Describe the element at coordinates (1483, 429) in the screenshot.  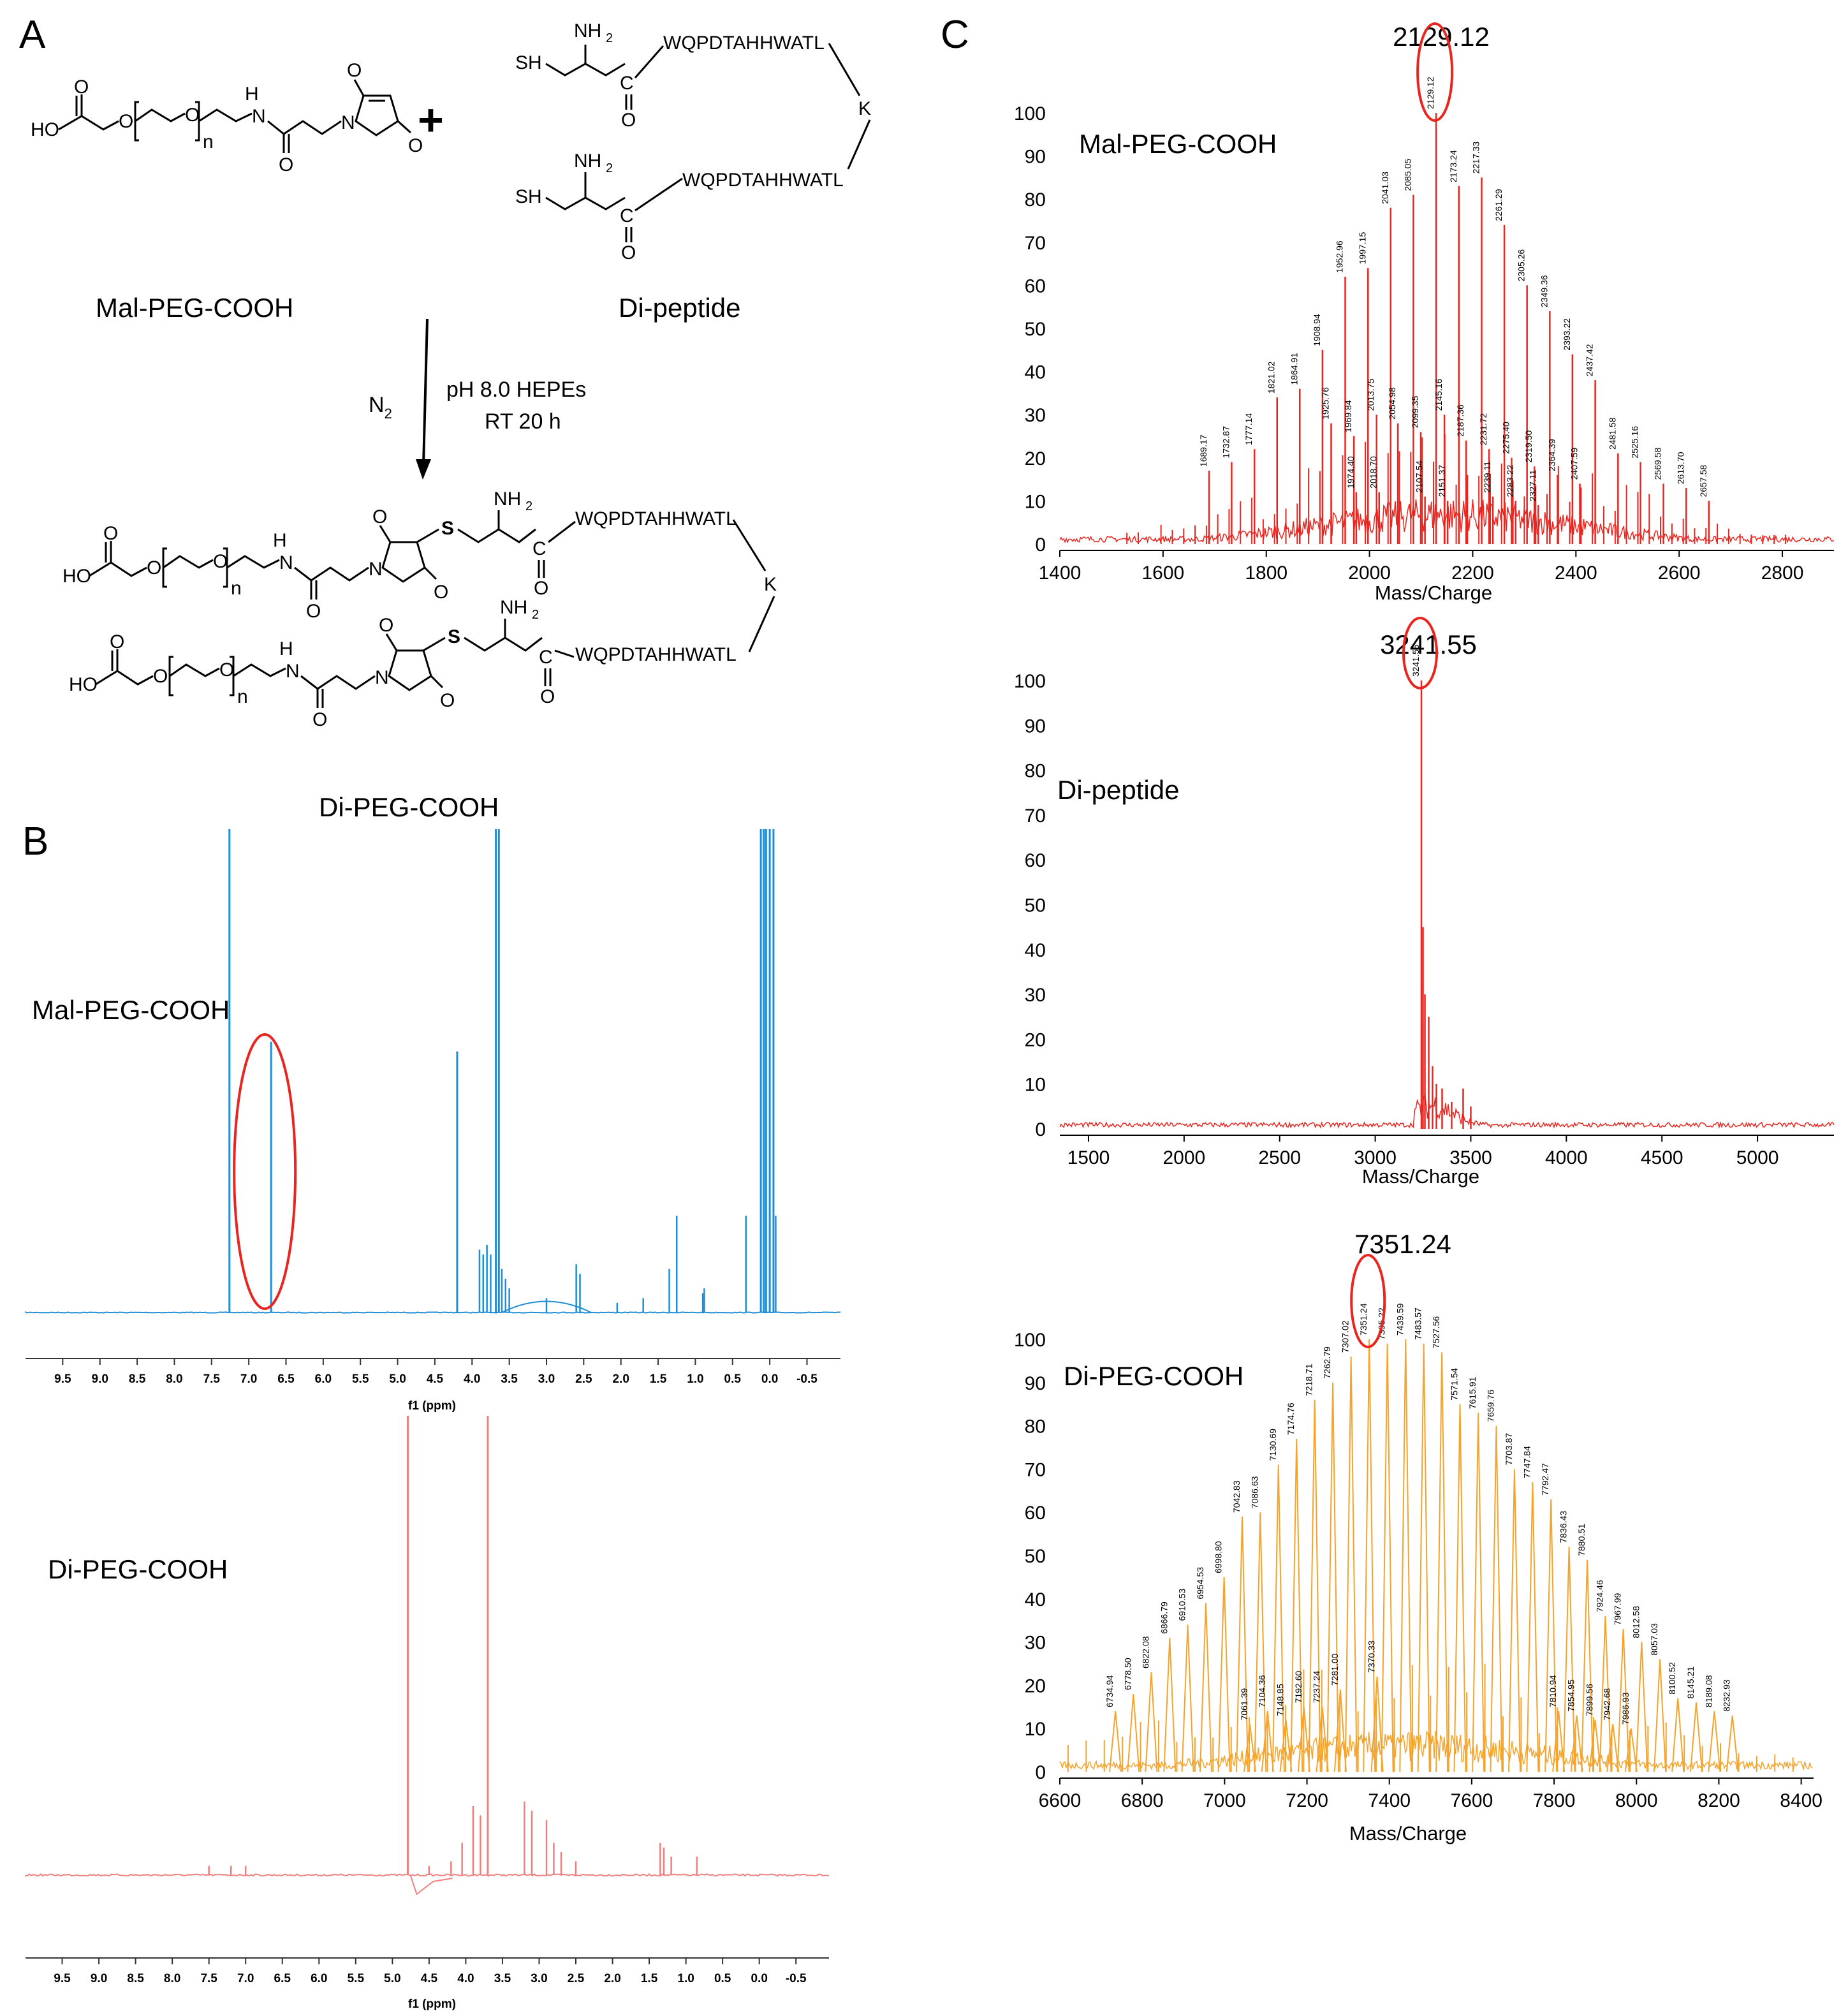
I see `ms-peak-label: 2231.72` at that location.